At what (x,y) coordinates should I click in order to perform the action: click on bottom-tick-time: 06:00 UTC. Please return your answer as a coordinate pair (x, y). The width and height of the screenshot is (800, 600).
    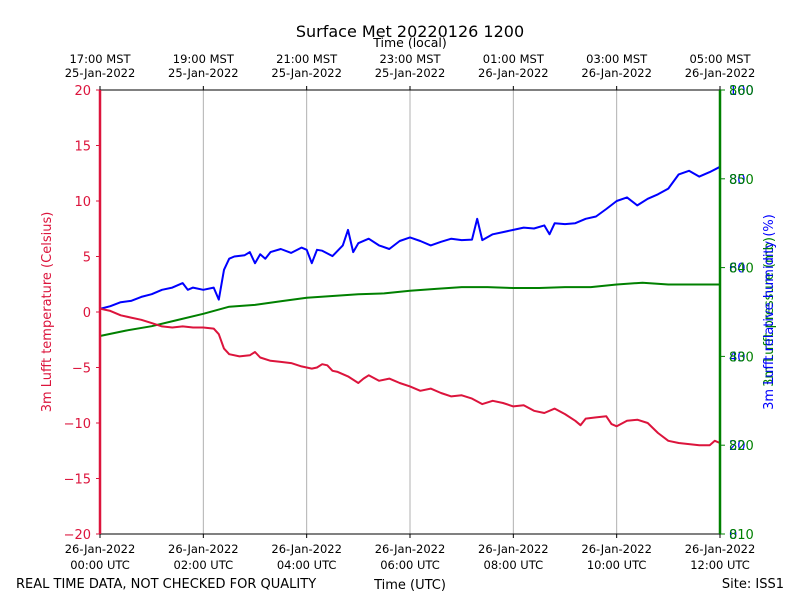
    Looking at the image, I should click on (410, 565).